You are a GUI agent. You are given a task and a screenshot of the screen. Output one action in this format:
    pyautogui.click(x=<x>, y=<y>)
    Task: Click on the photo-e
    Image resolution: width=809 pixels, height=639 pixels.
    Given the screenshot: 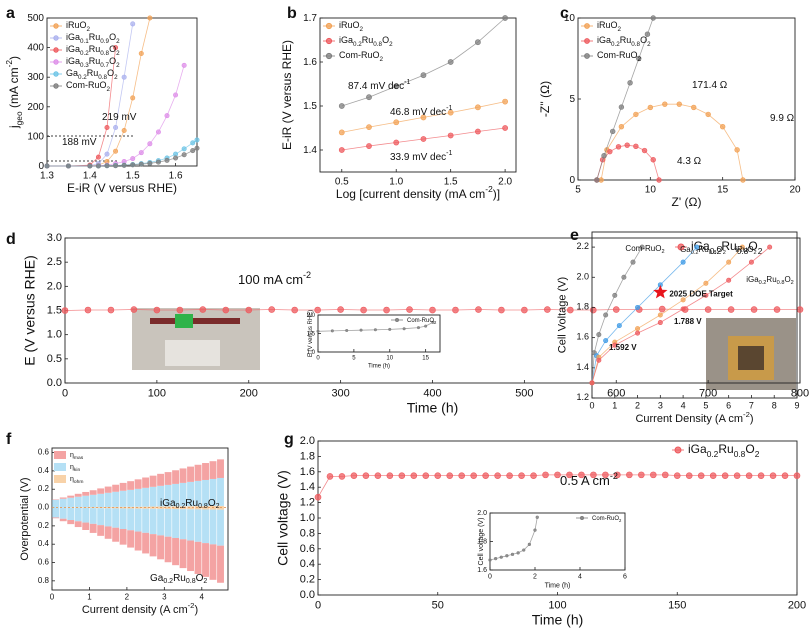 What is the action you would take?
    pyautogui.click(x=751, y=354)
    